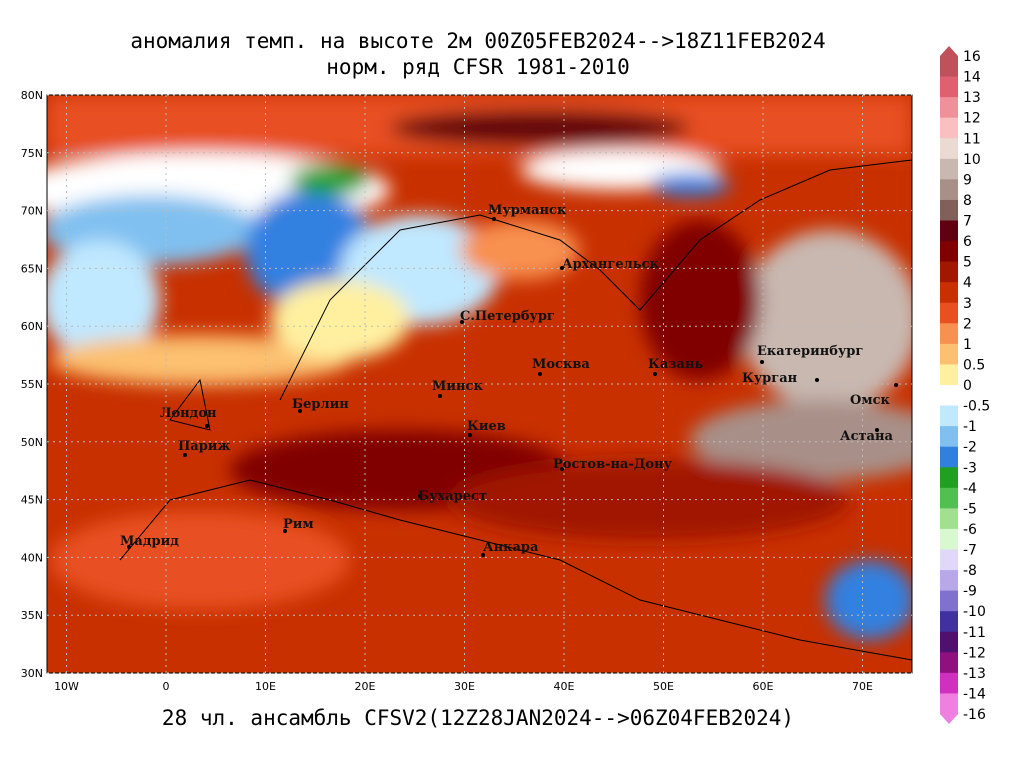 Image resolution: width=1024 pixels, height=768 pixels. I want to click on colorbar-label: -14, so click(974, 694).